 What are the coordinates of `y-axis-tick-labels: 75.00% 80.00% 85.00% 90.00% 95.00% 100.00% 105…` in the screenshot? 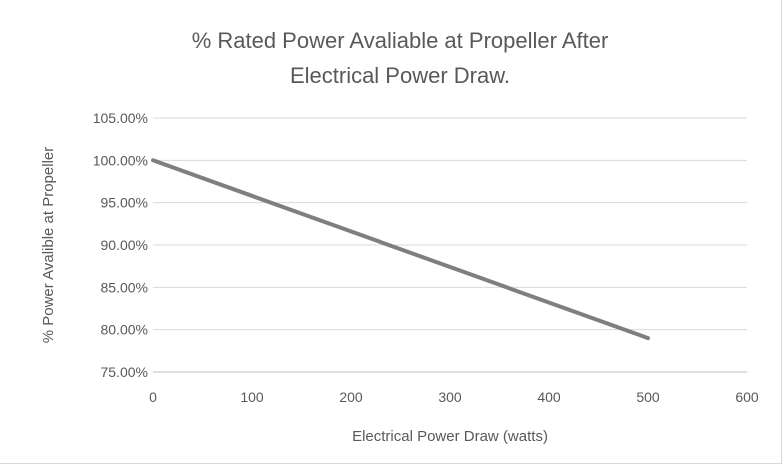 It's located at (120, 245).